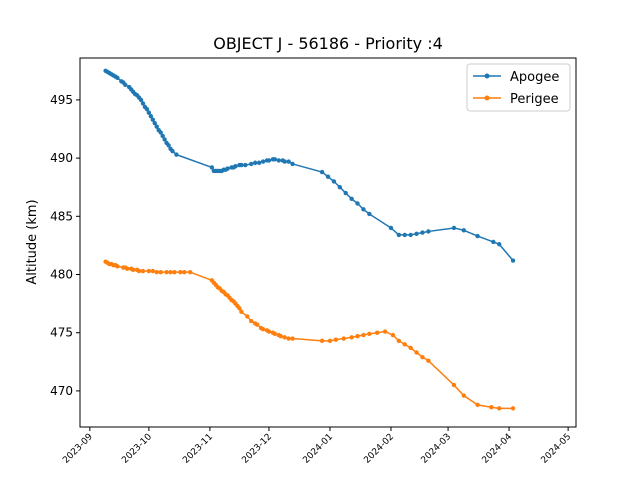 The height and width of the screenshot is (480, 640). What do you see at coordinates (534, 77) in the screenshot?
I see `legend-label: Apogee` at bounding box center [534, 77].